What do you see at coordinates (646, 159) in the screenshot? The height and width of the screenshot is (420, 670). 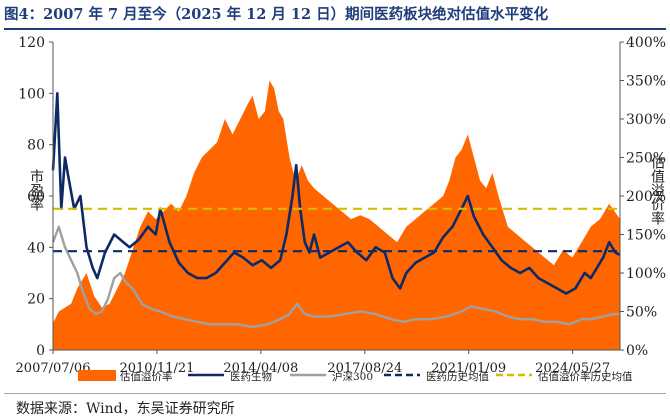 I see `y-right-tick-label: 250%` at bounding box center [646, 159].